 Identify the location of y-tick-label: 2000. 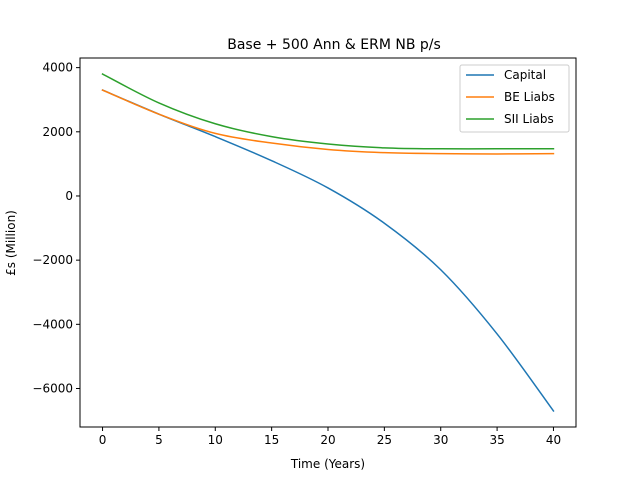
(57, 132).